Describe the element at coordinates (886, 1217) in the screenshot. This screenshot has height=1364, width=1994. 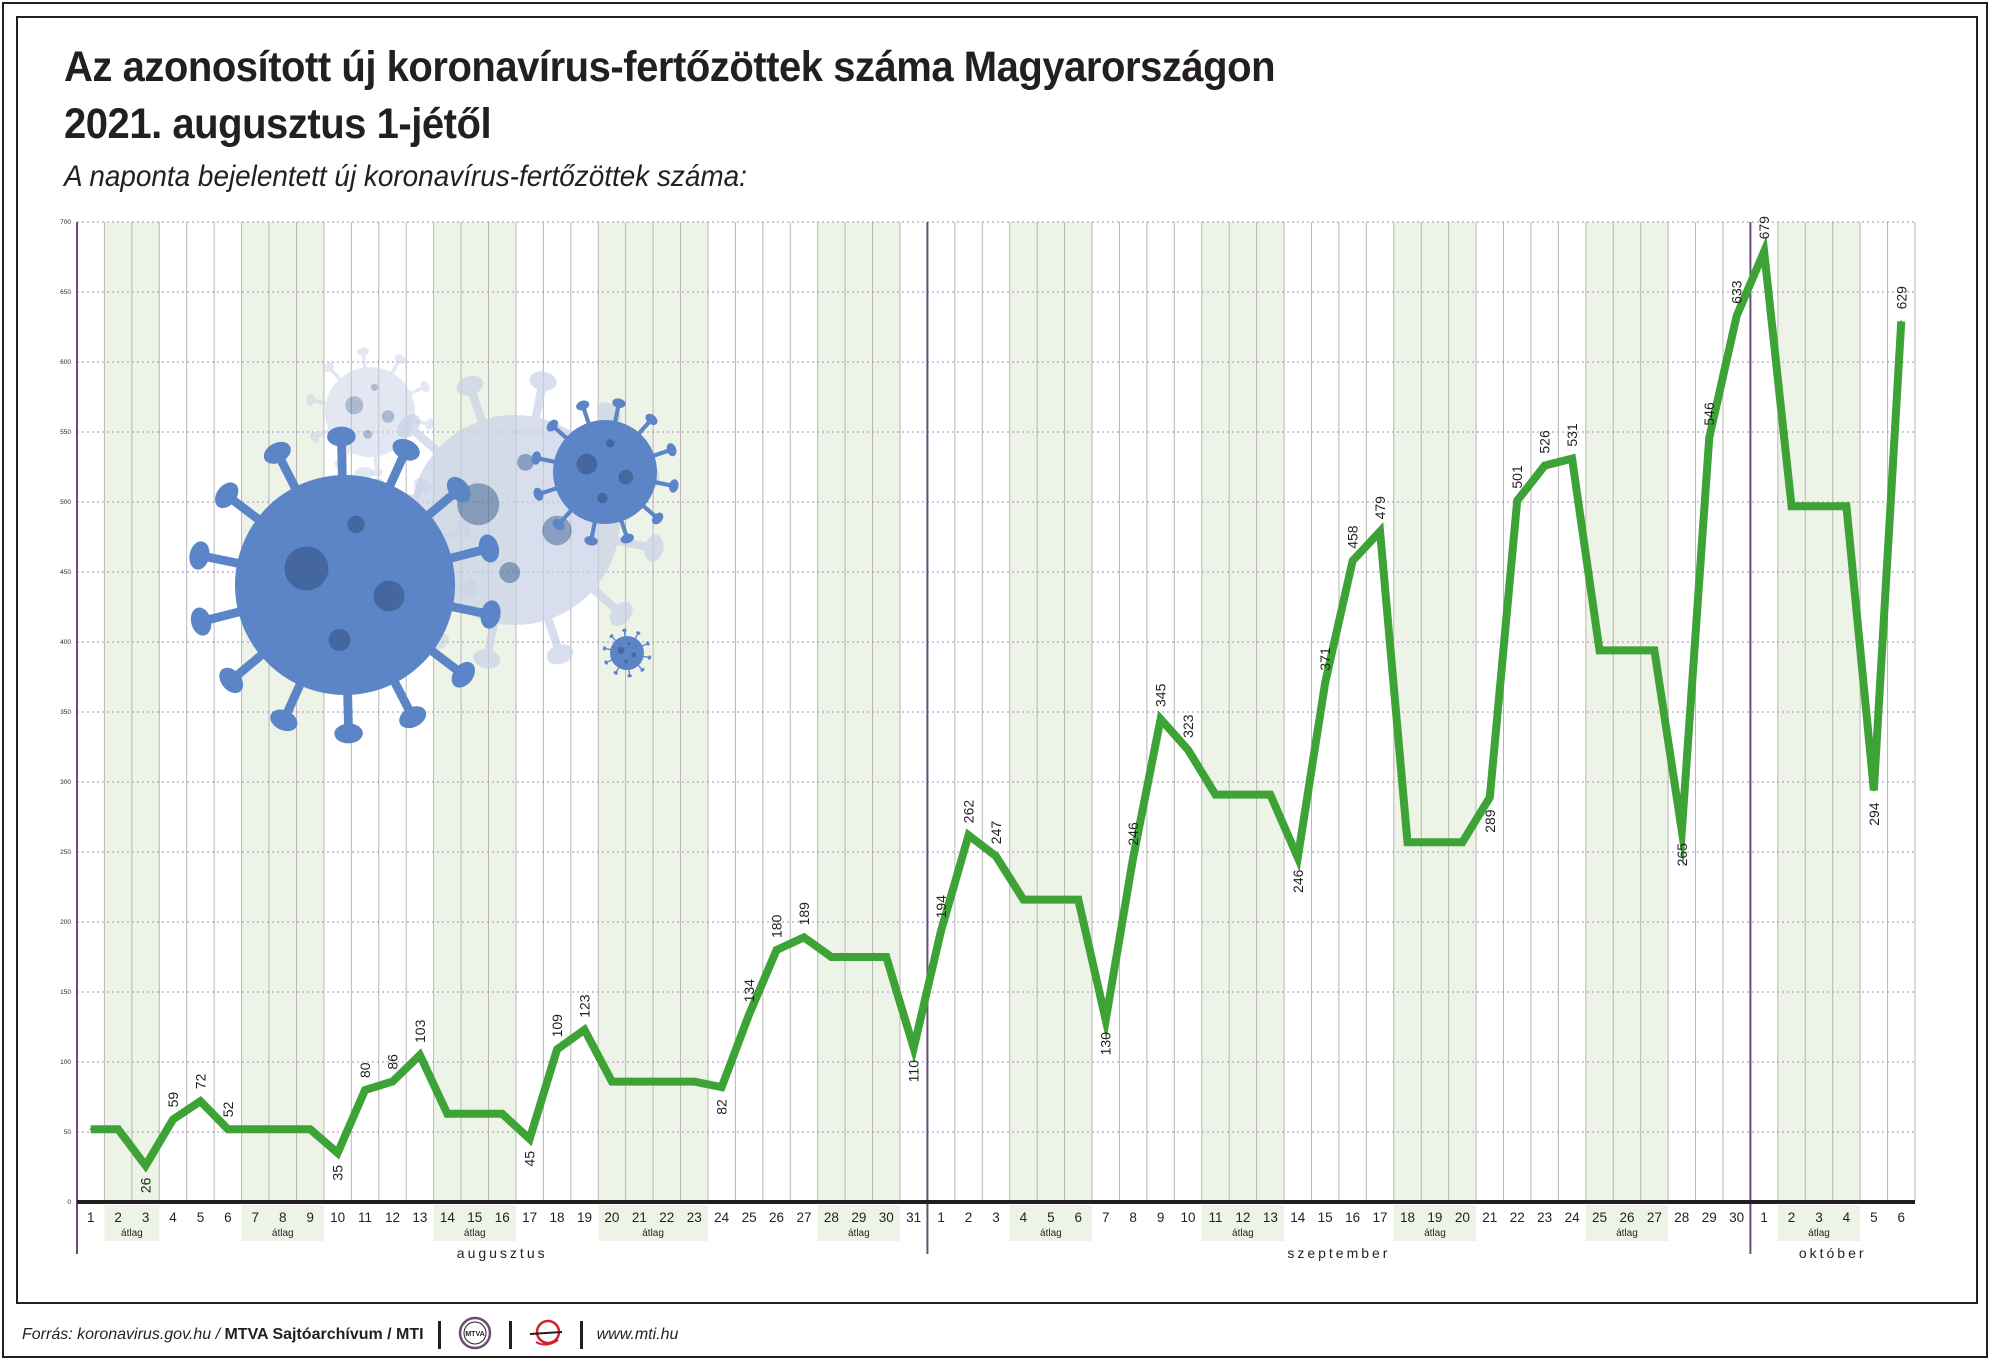
I see `x-tick-label: 30` at that location.